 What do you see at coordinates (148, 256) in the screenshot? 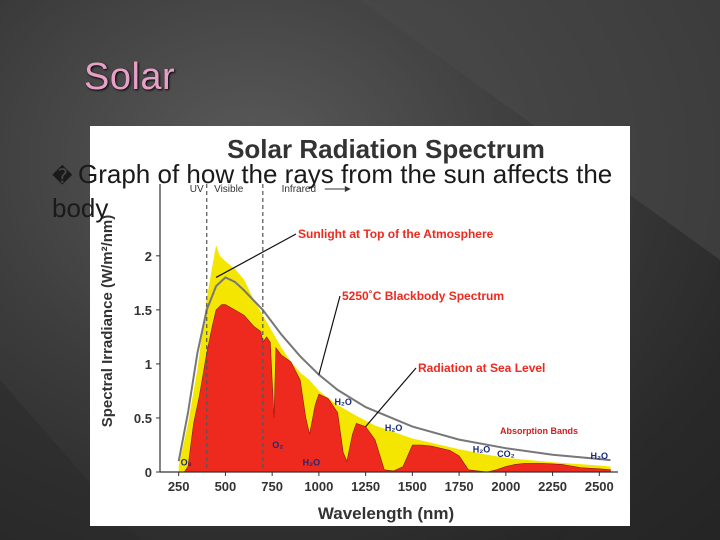
I see `y-tick-label: 2` at bounding box center [148, 256].